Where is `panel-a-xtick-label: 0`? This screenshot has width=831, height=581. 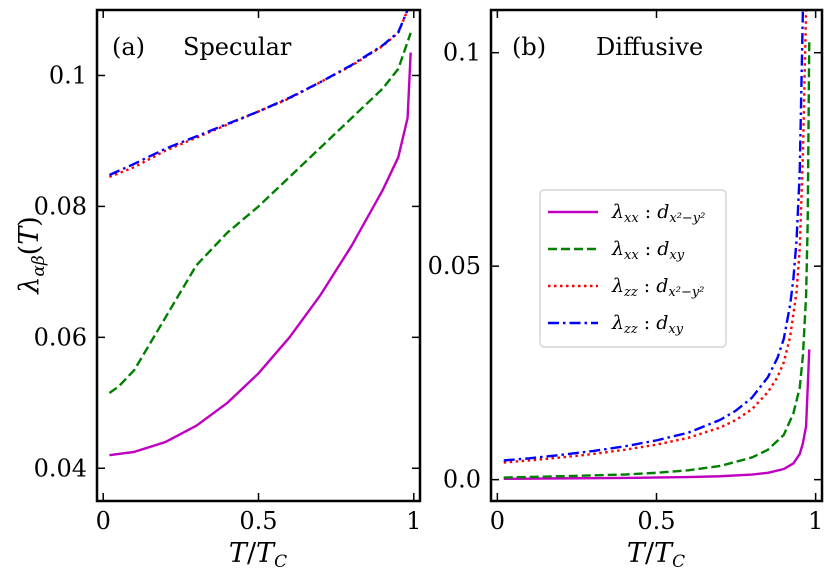
panel-a-xtick-label: 0 is located at coordinates (103, 521).